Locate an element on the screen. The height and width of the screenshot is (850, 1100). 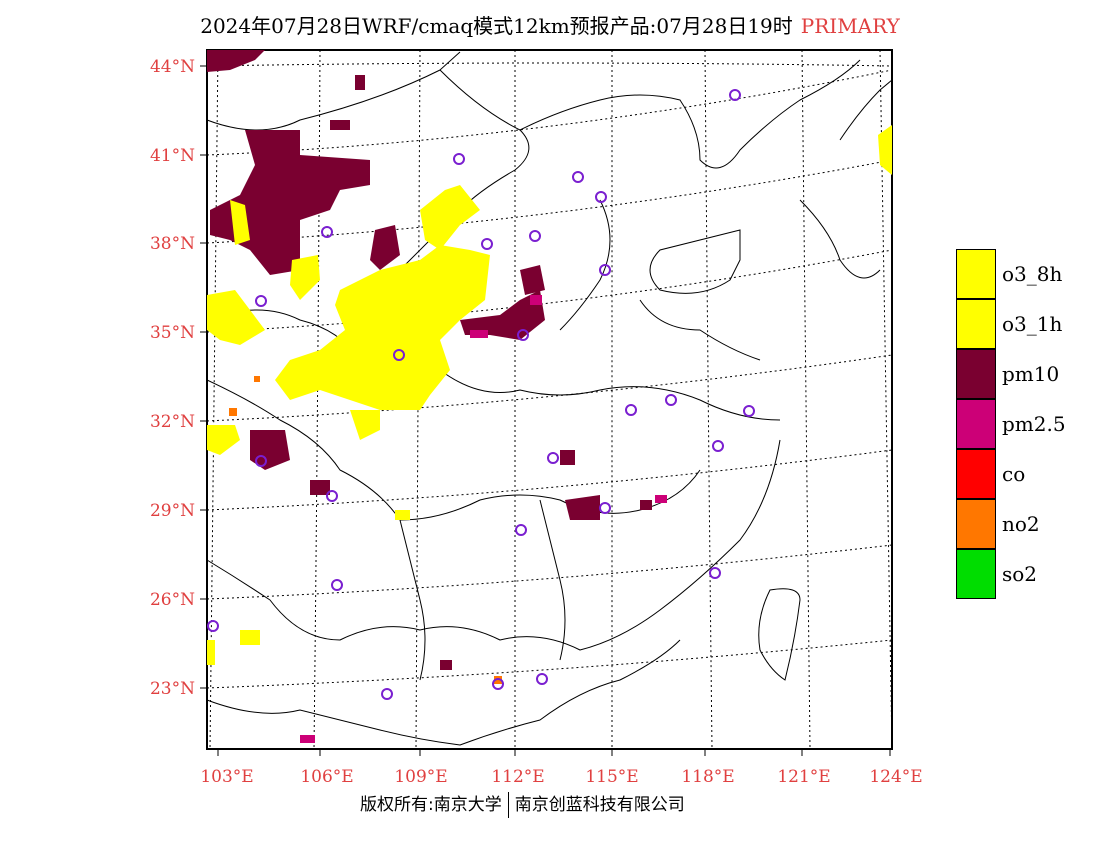
legend-label: o3_1h is located at coordinates (1032, 324).